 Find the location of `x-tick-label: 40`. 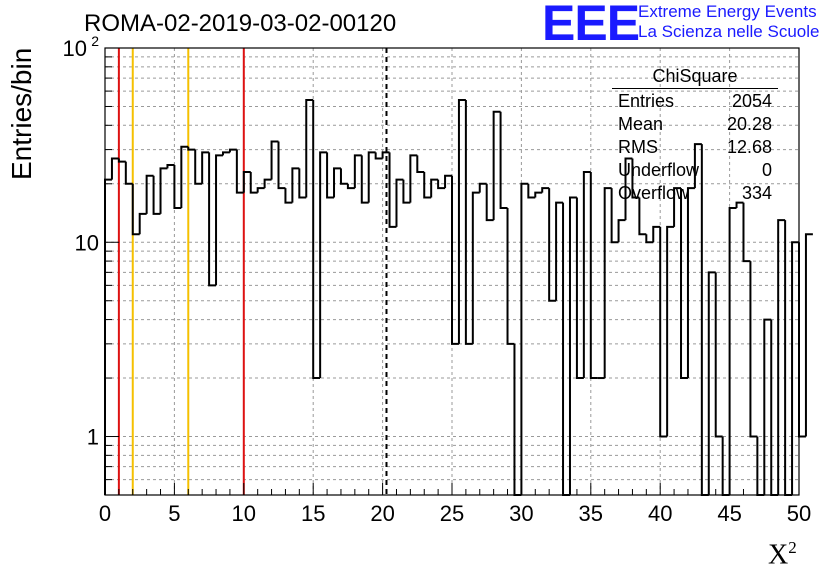

x-tick-label: 40 is located at coordinates (660, 513).